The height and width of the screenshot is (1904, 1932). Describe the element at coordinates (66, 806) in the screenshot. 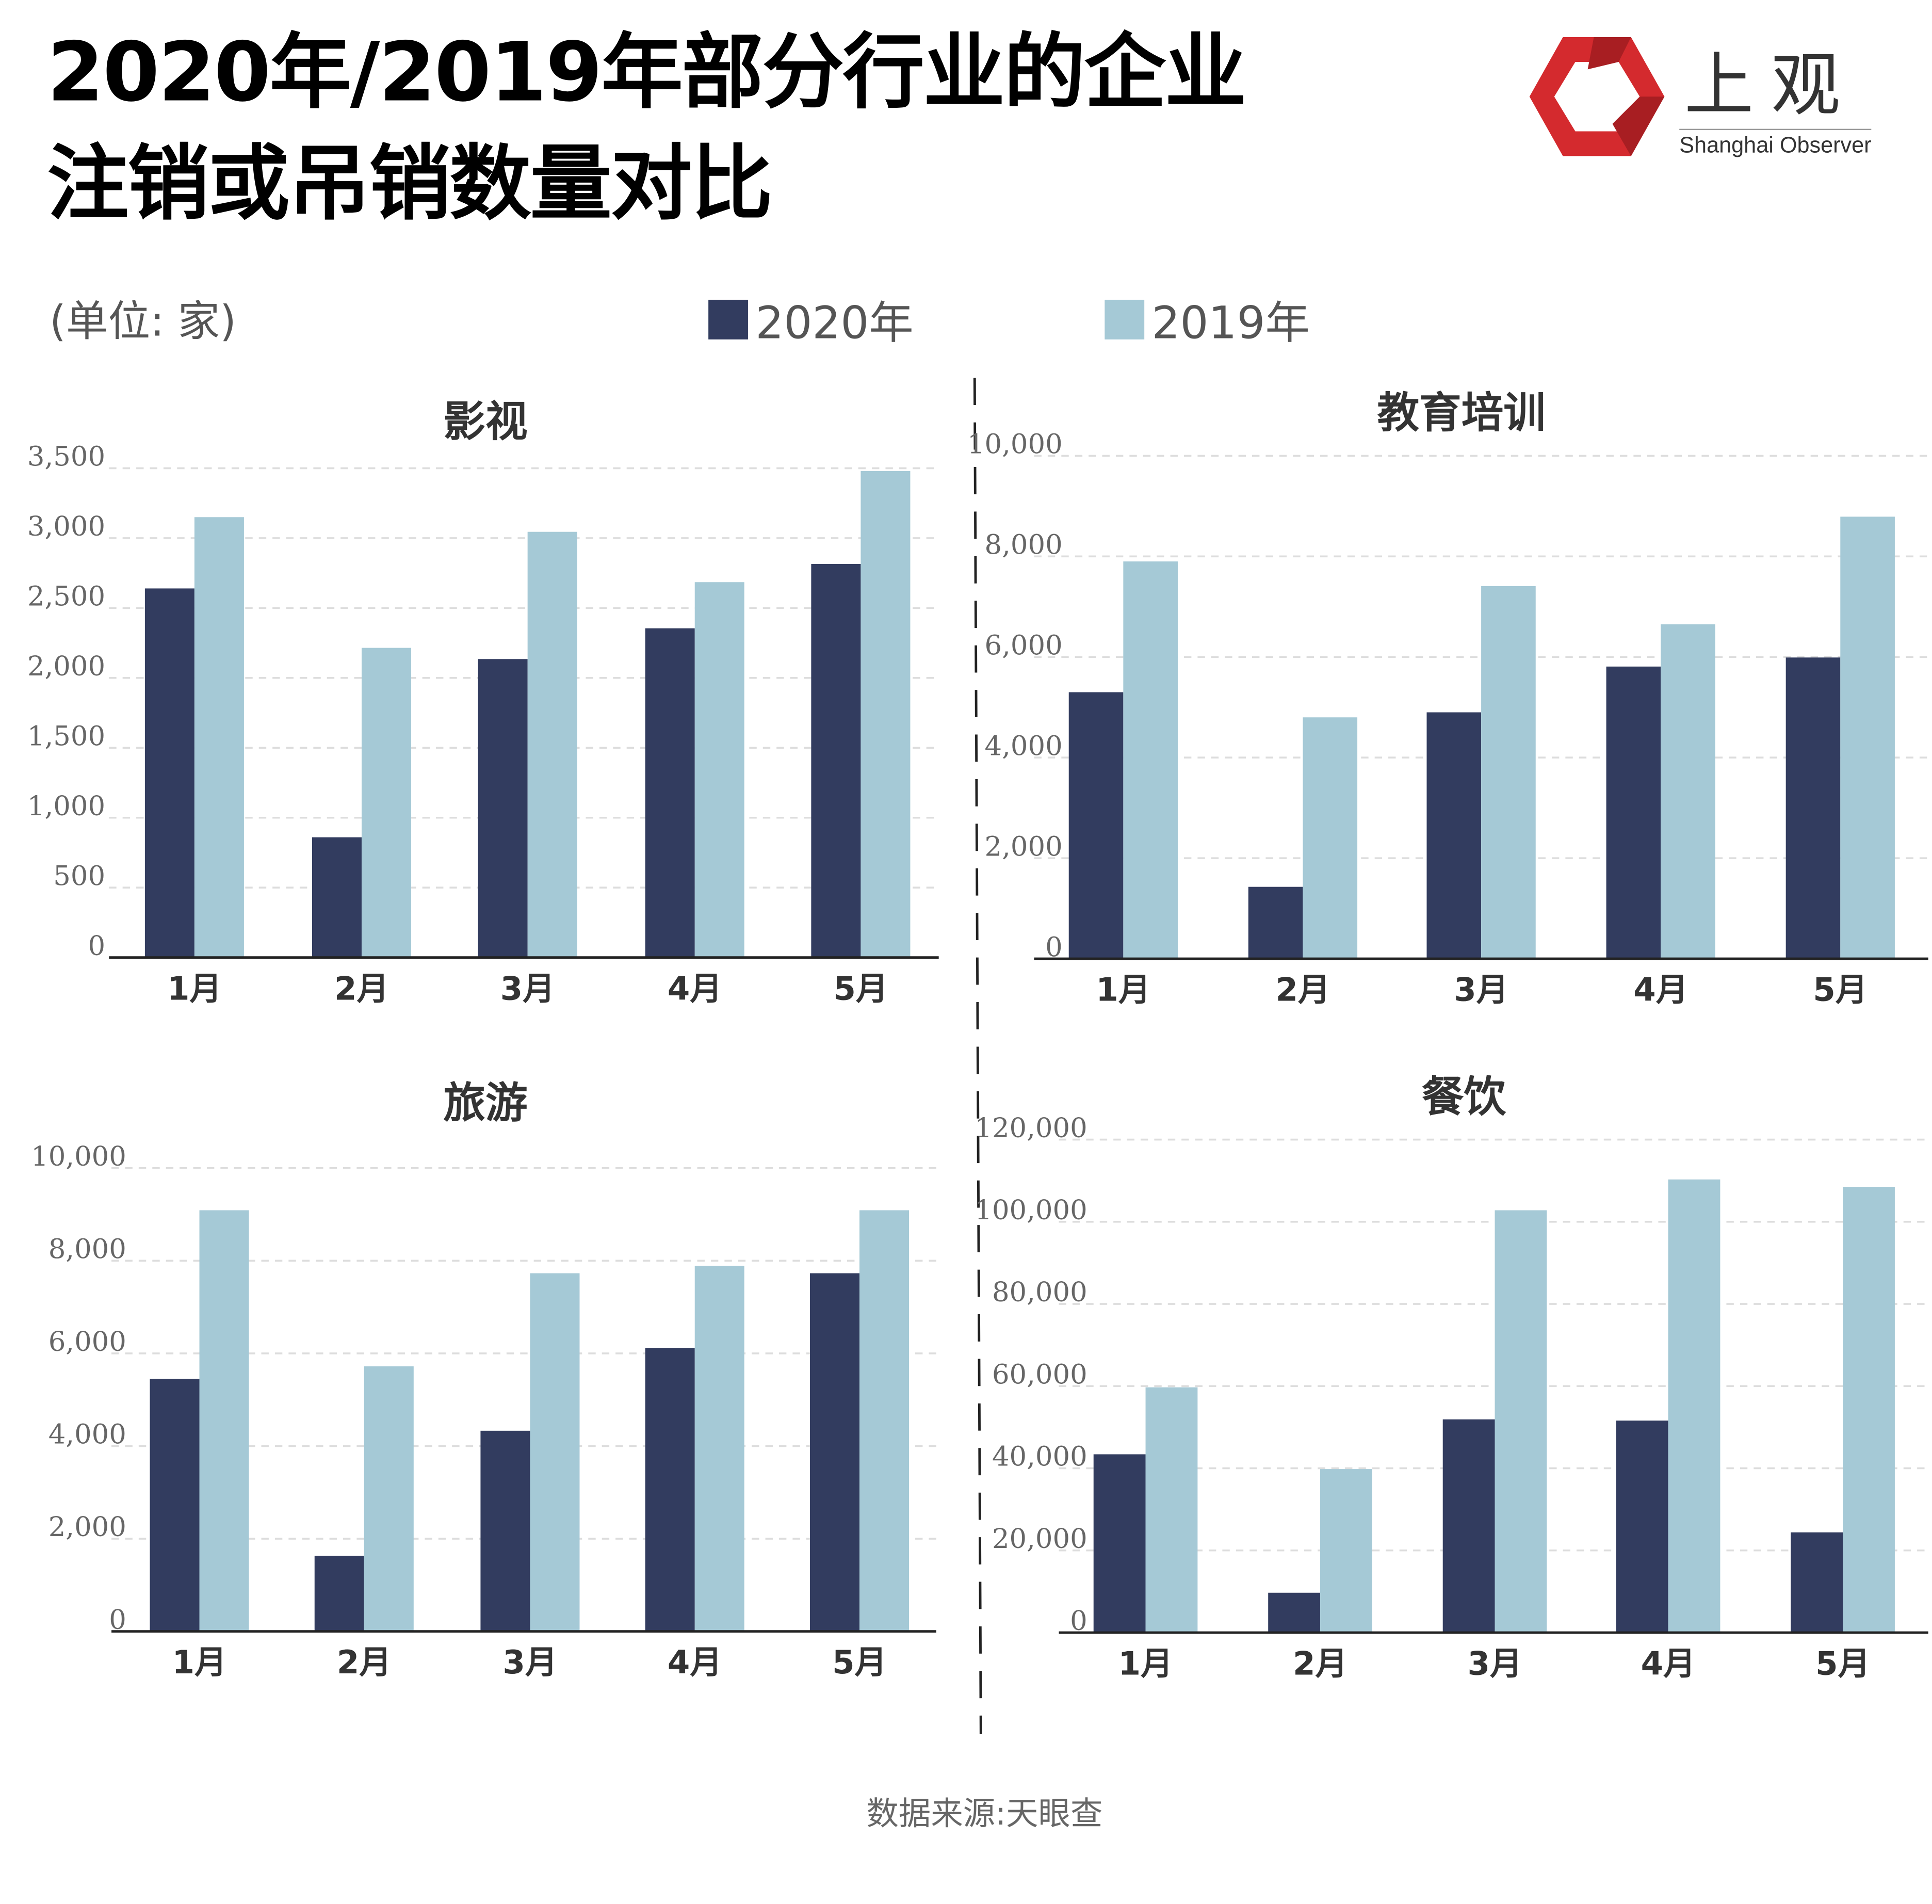

I see `y-tick-label: 1,000` at that location.